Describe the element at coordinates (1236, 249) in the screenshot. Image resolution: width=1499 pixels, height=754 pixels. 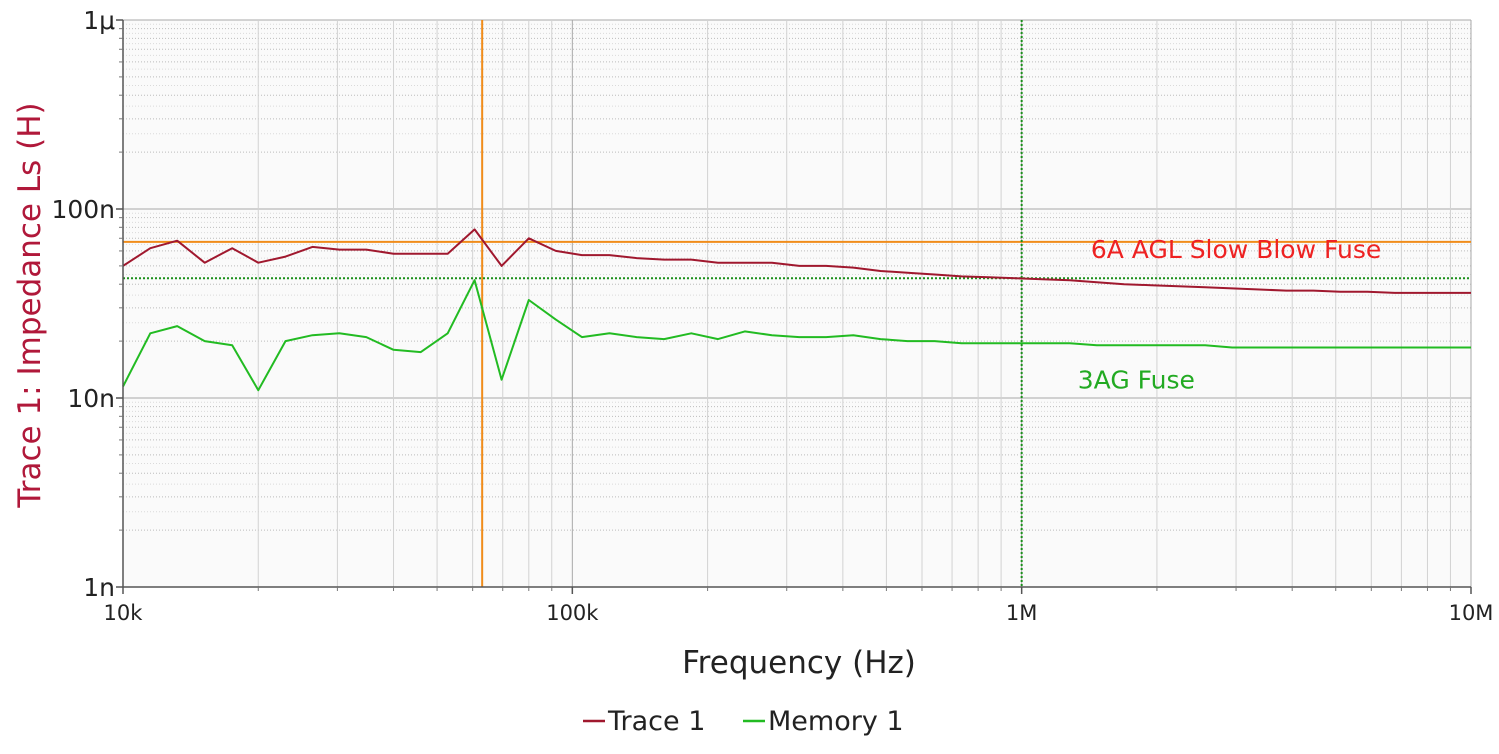
I see `annotation-label-1: 6A AGL Slow Blow Fuse` at that location.